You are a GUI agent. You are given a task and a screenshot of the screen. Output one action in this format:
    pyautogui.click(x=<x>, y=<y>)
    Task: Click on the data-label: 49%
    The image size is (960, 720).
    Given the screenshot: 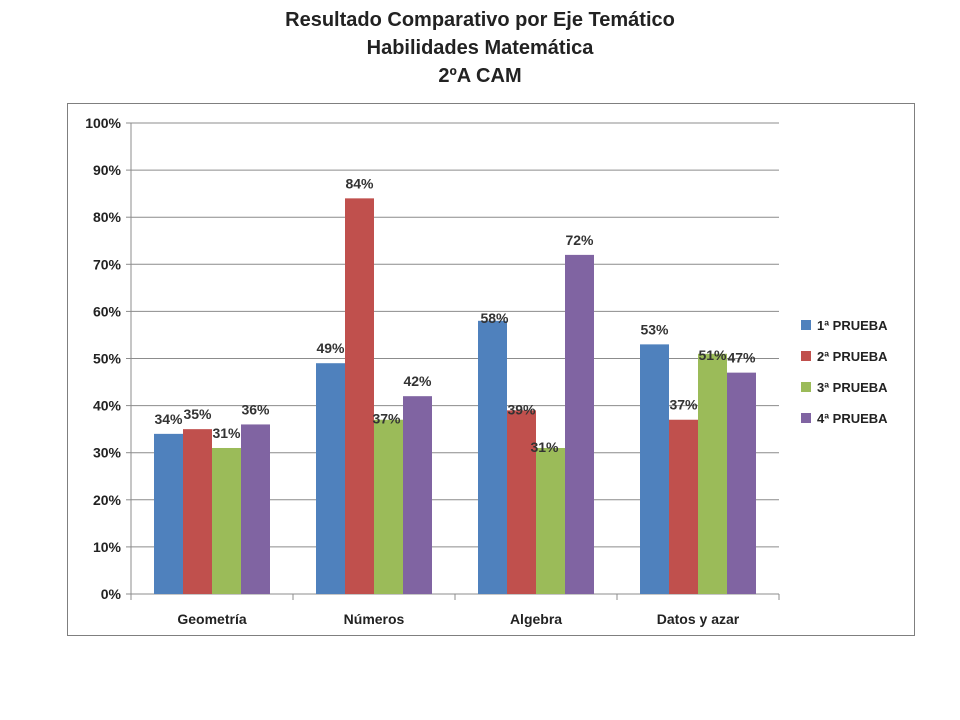 What is the action you would take?
    pyautogui.click(x=330, y=348)
    